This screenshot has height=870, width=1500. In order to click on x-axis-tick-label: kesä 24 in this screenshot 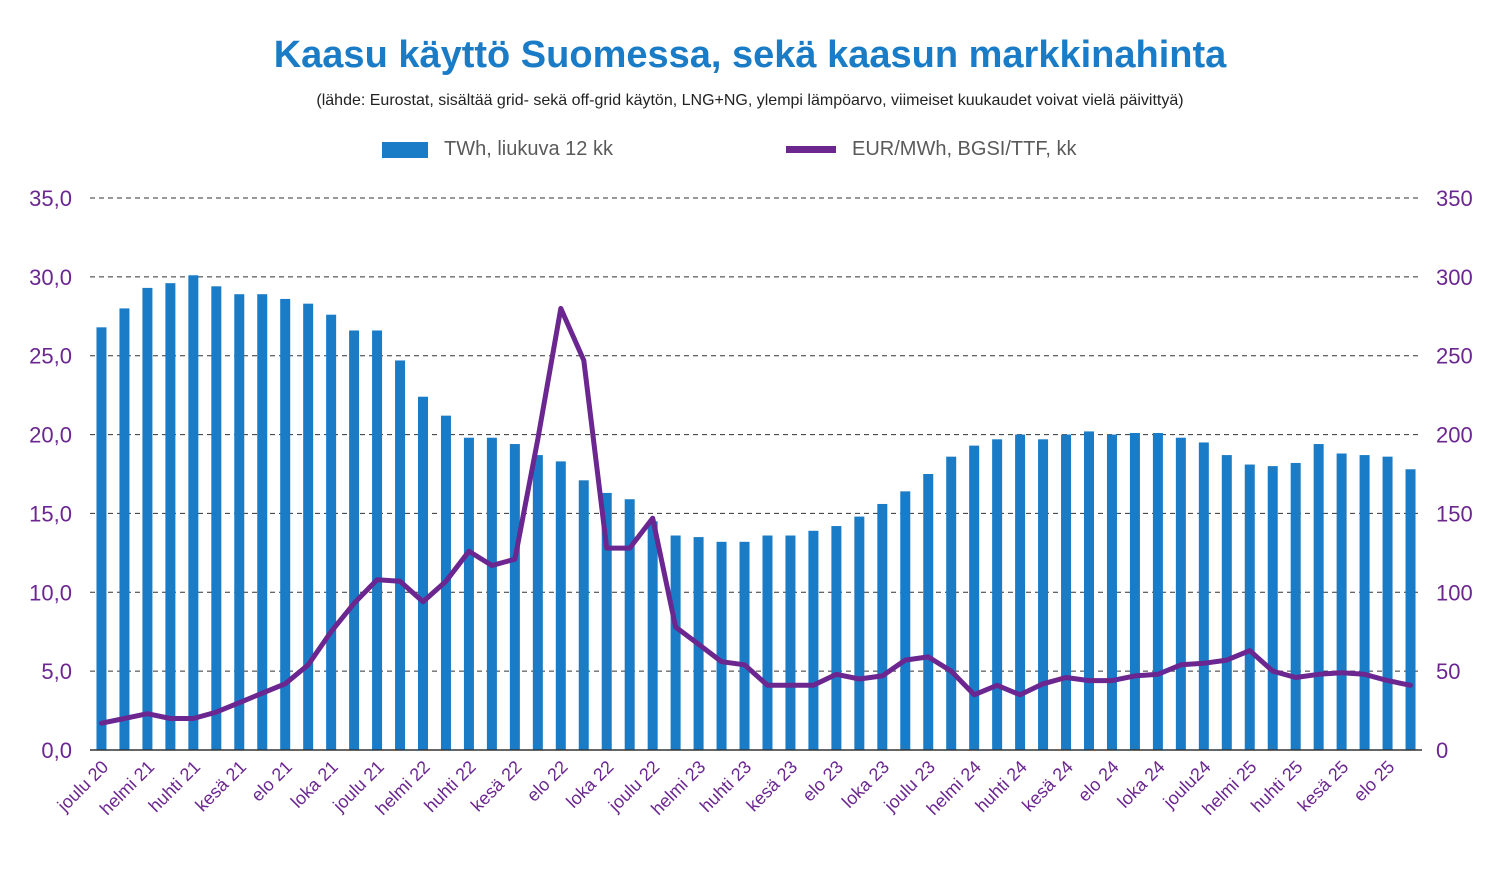, I will do `click(1047, 786)`.